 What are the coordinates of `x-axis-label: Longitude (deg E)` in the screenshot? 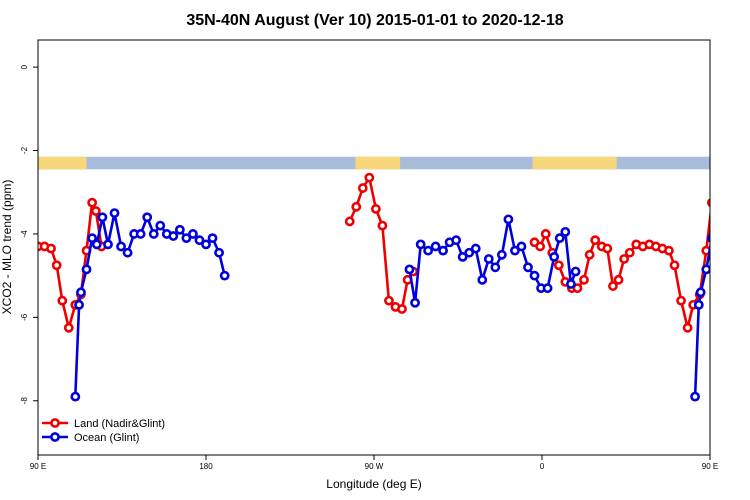 It's located at (373, 484).